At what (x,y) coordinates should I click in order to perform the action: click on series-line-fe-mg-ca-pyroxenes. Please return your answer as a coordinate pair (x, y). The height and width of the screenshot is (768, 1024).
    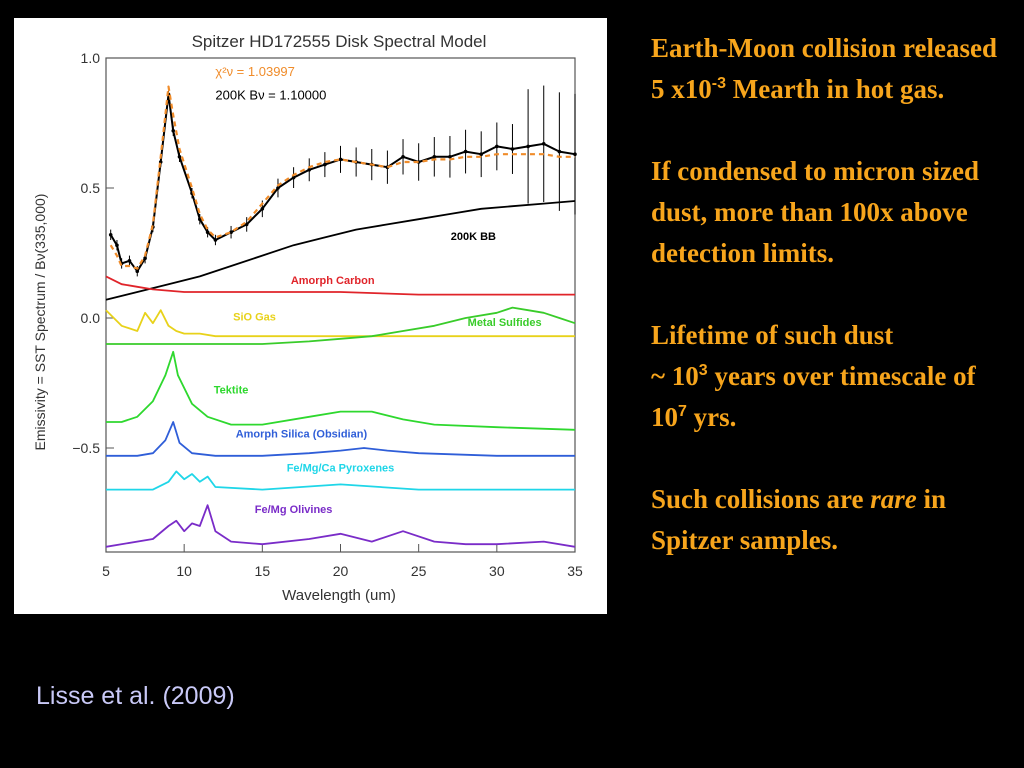
    Looking at the image, I should click on (340, 480).